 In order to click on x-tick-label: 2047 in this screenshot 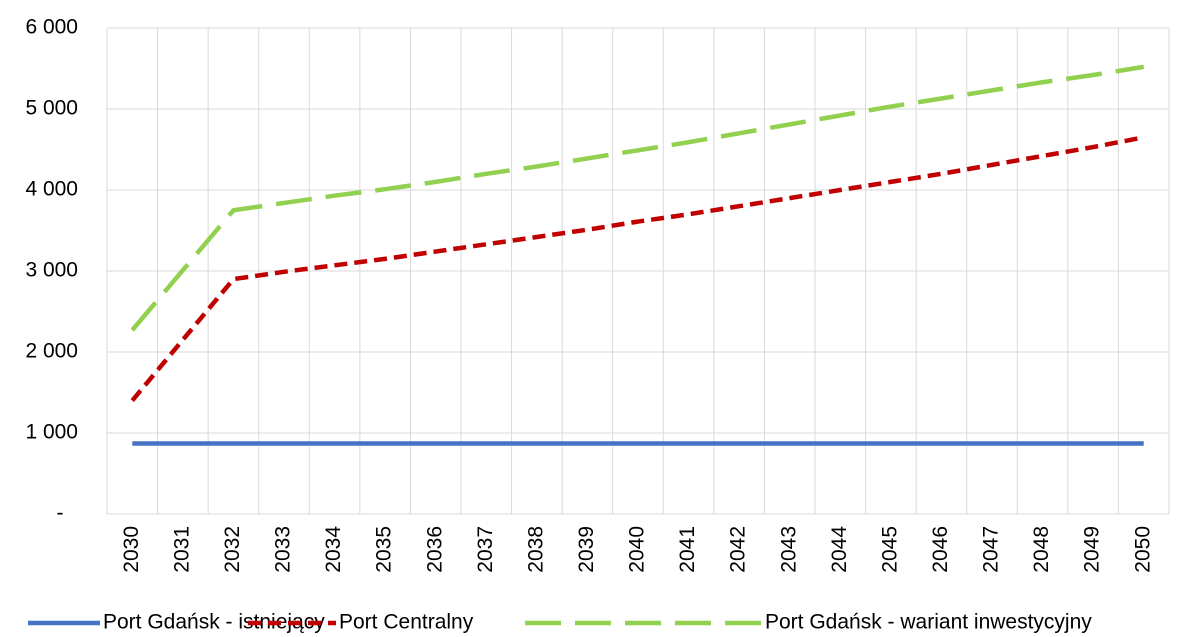, I will do `click(991, 549)`.